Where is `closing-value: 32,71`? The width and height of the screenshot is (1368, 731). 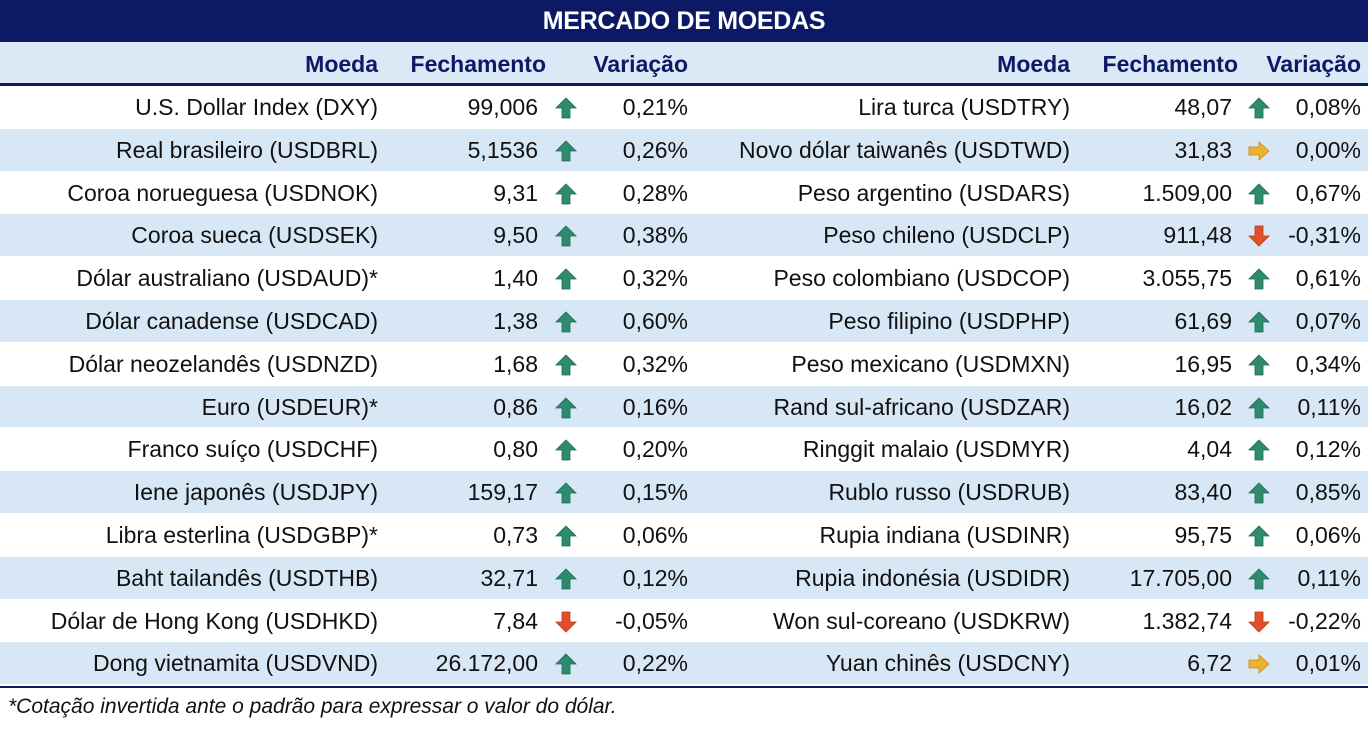
closing-value: 32,71 is located at coordinates (509, 577).